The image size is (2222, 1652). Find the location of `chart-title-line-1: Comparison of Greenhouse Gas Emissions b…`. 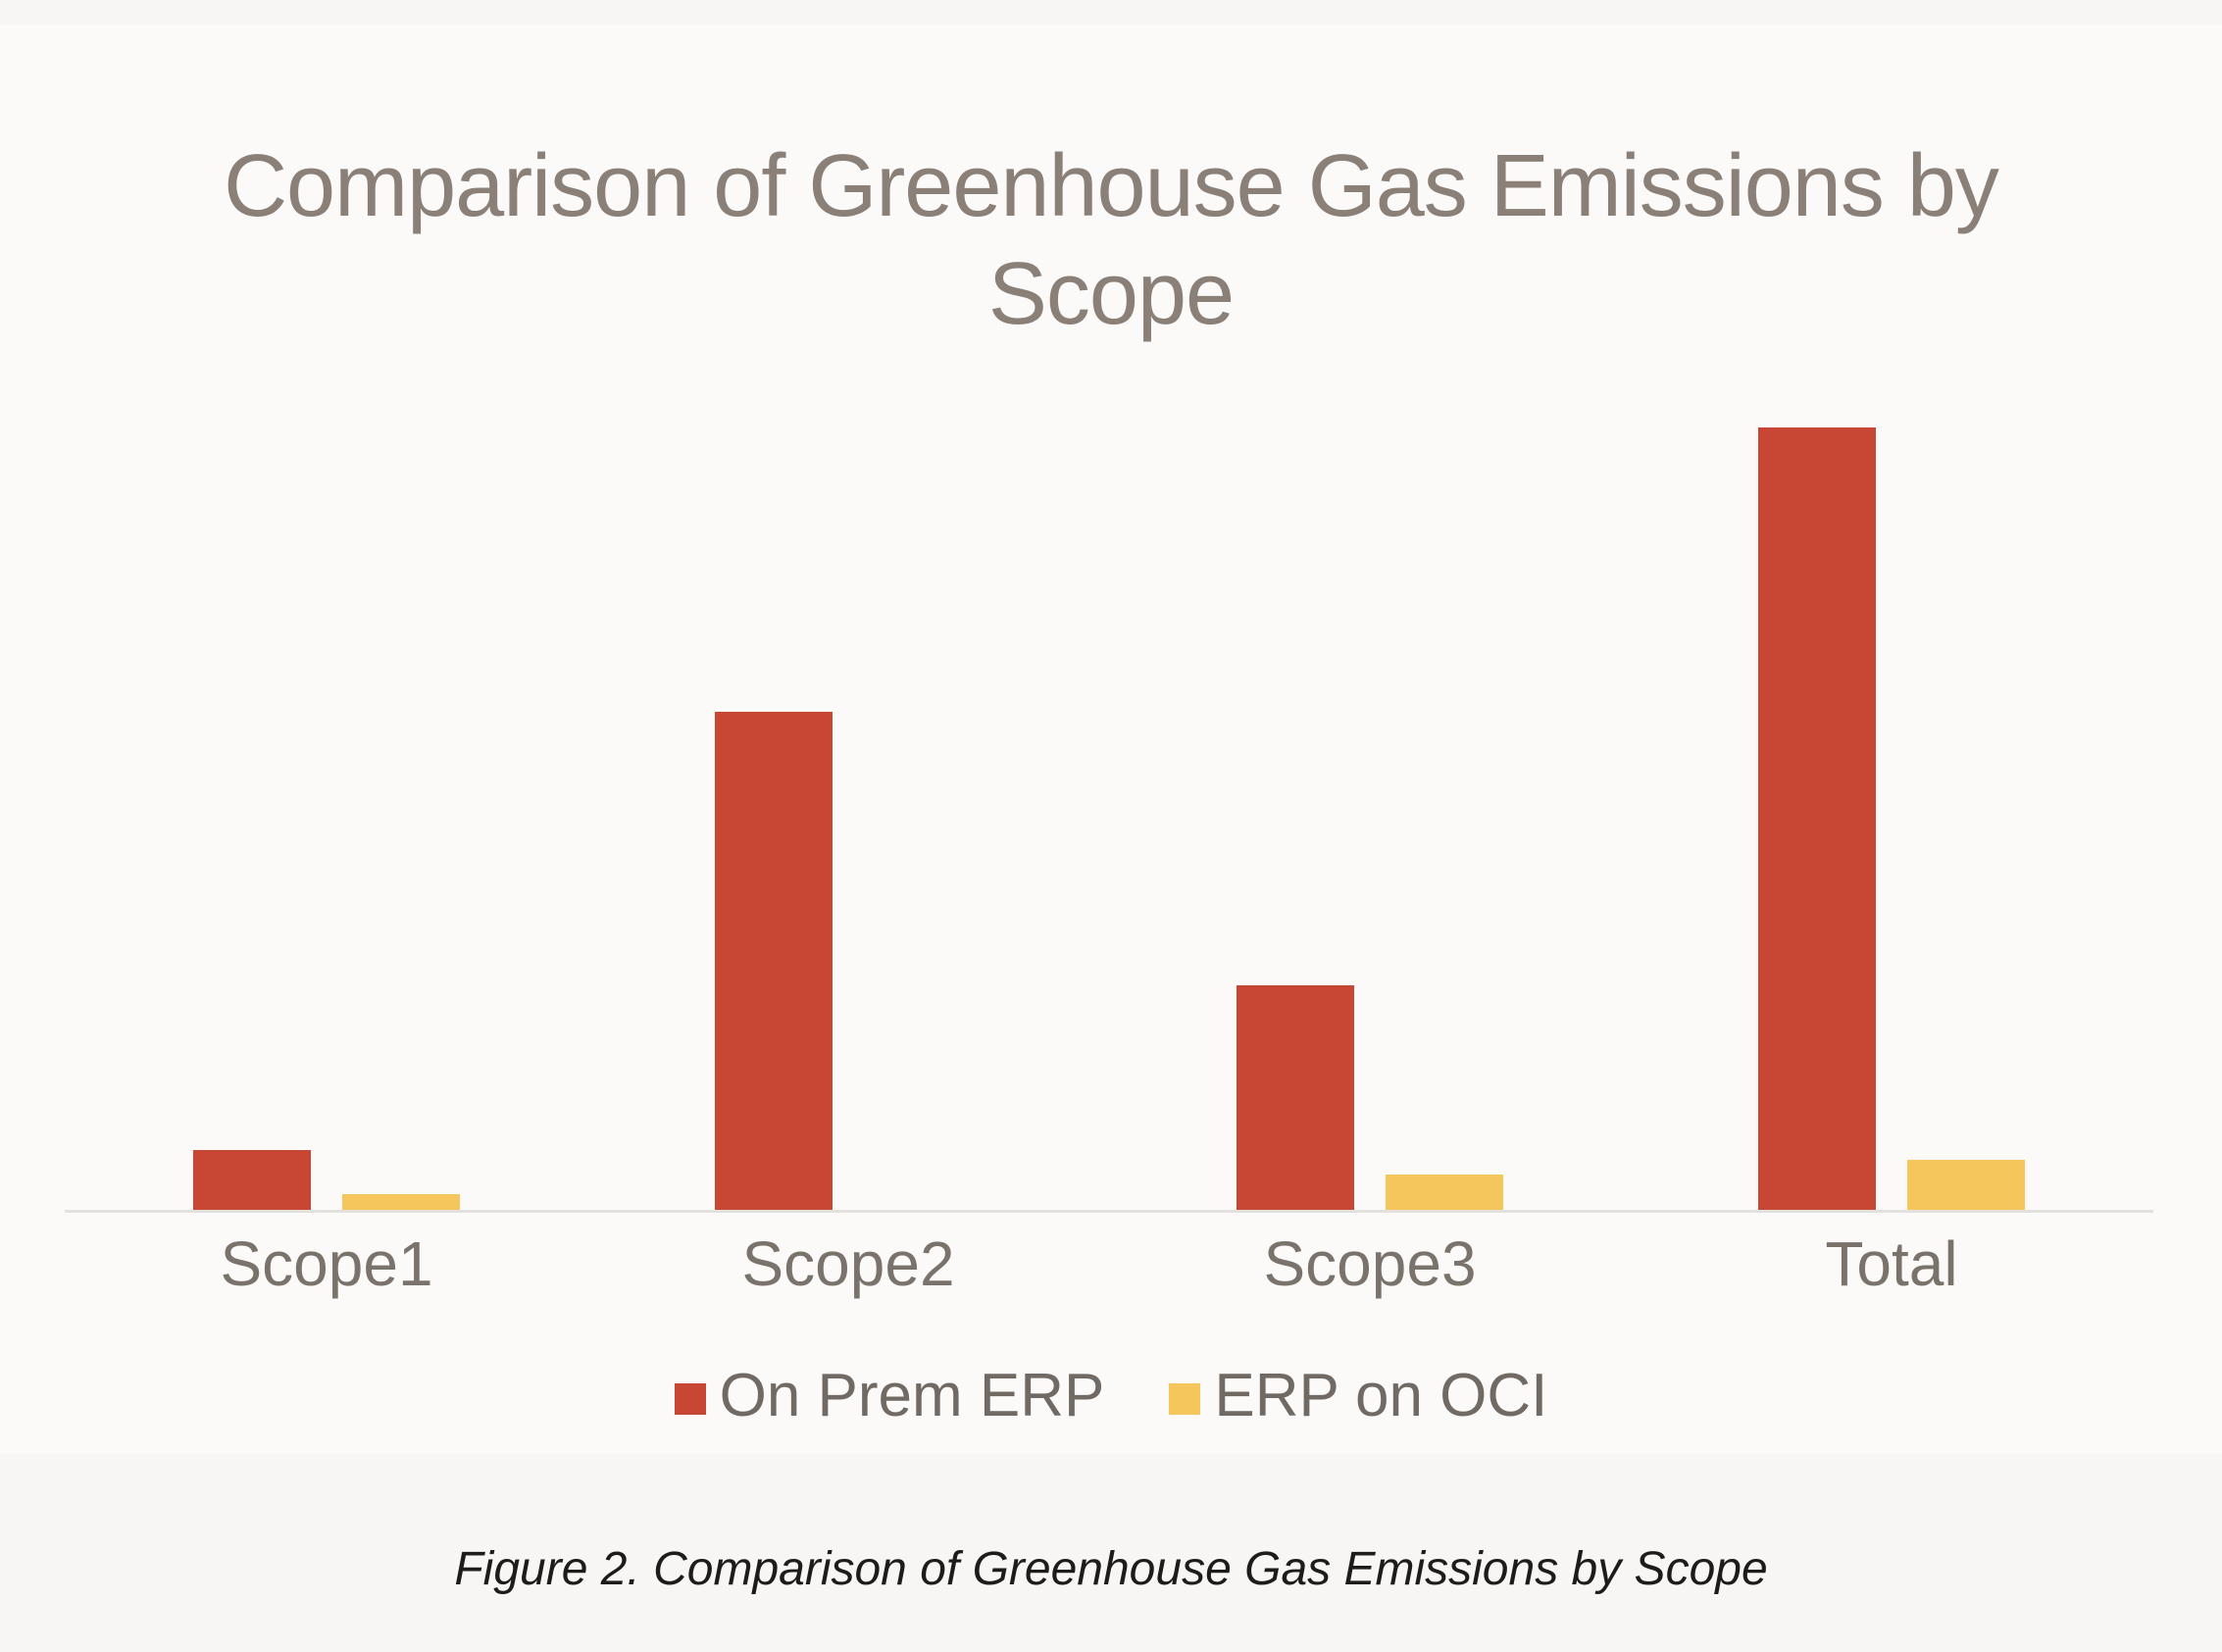

chart-title-line-1: Comparison of Greenhouse Gas Emissions b… is located at coordinates (1112, 186).